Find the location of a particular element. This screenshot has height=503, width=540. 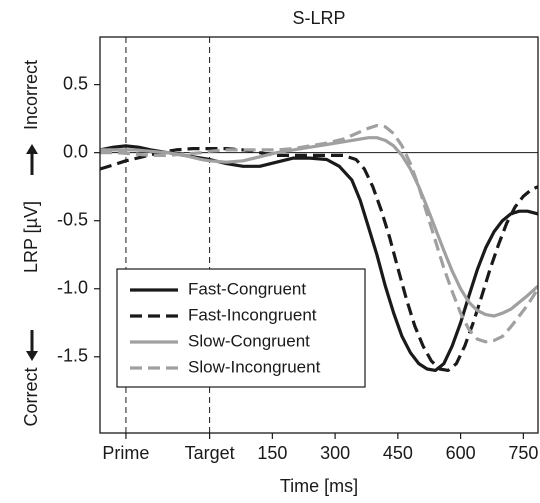

x-tick-label: 750 is located at coordinates (523, 453).